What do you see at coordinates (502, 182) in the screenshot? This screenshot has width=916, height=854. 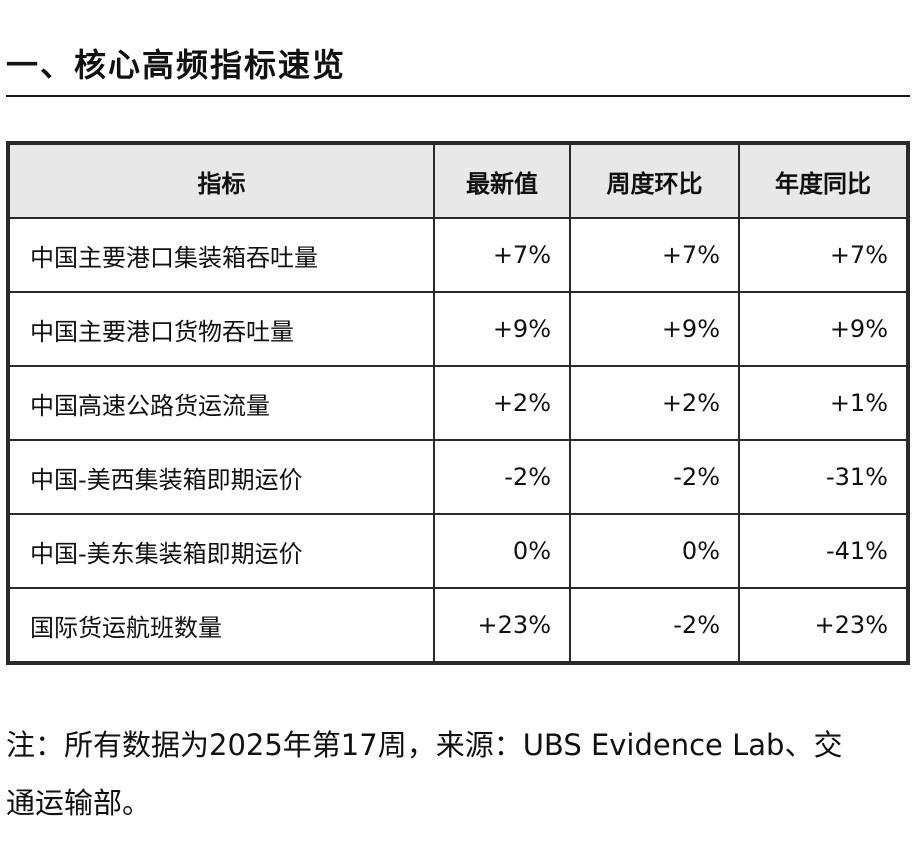 I see `header-latest-value: 最新值` at bounding box center [502, 182].